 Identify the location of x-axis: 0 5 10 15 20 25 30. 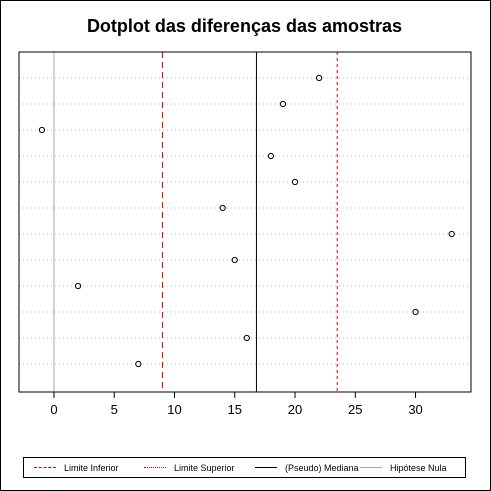
(236, 404).